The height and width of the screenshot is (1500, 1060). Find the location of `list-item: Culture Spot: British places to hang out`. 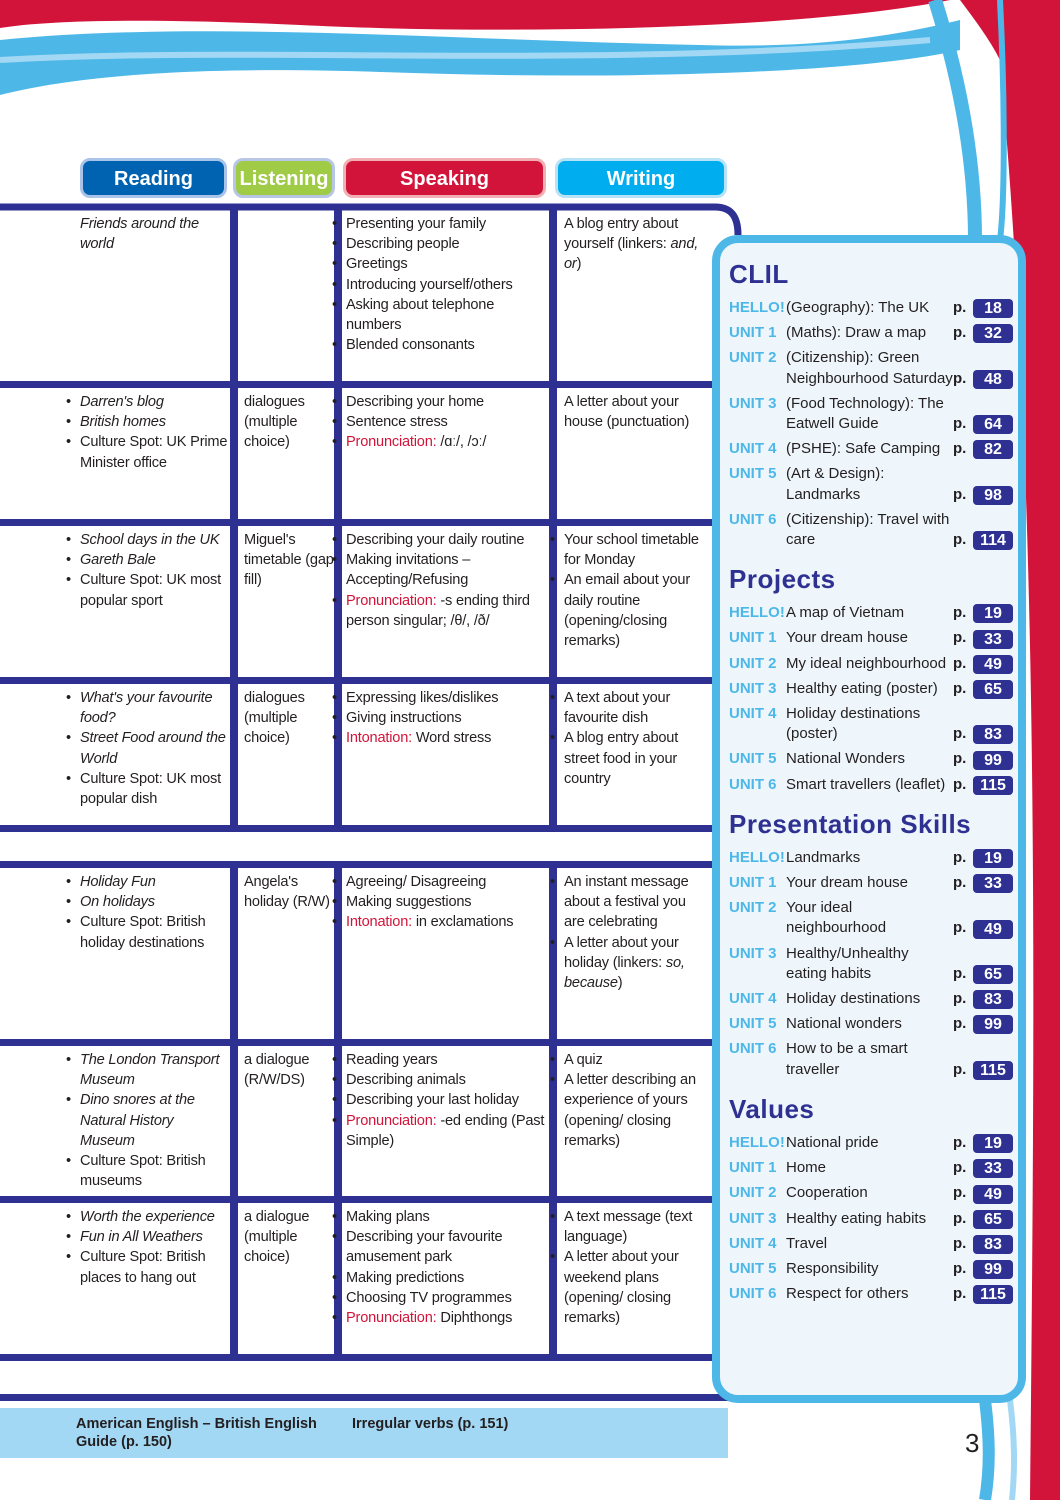

list-item: Culture Spot: British places to hang out is located at coordinates (147, 1267).